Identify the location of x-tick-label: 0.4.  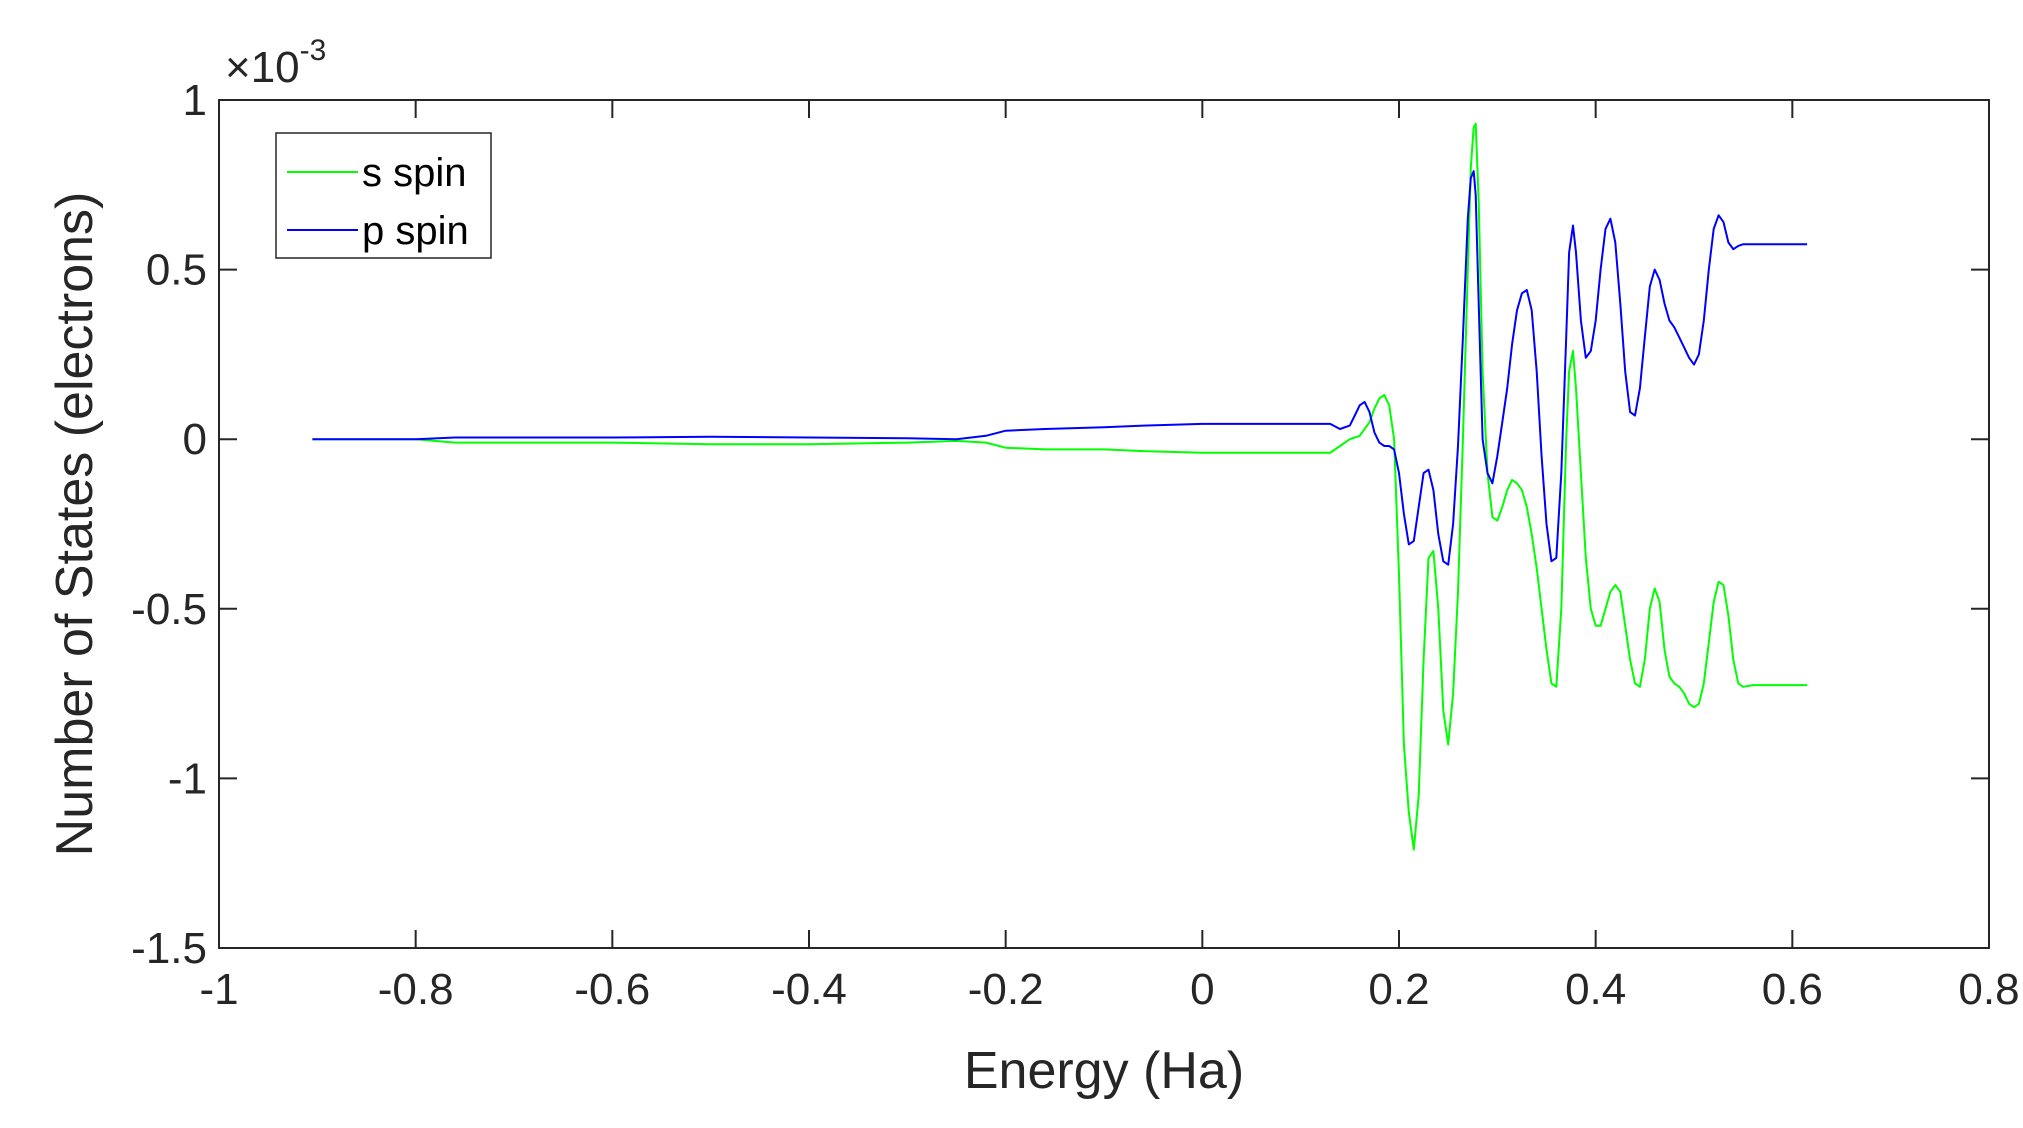
(1595, 989).